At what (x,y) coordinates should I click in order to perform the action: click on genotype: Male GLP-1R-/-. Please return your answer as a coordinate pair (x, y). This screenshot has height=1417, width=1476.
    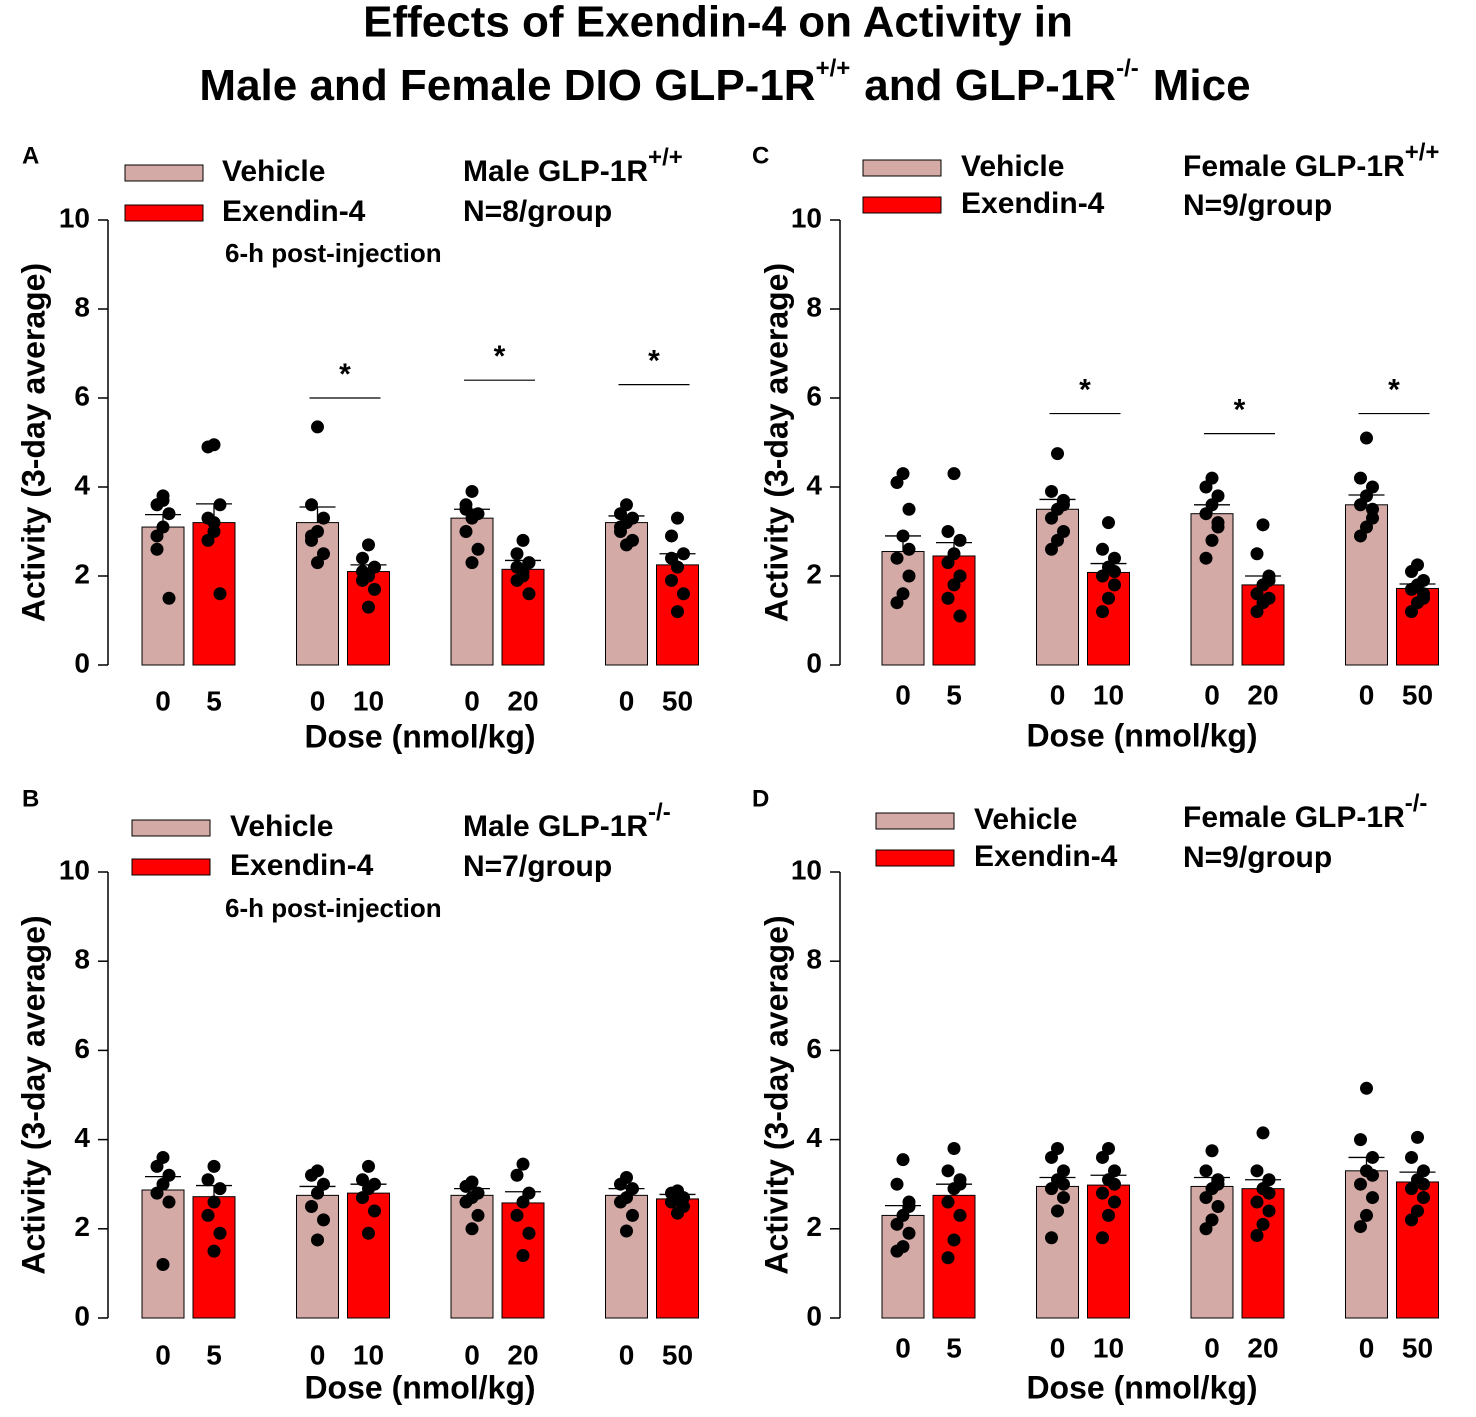
    Looking at the image, I should click on (567, 821).